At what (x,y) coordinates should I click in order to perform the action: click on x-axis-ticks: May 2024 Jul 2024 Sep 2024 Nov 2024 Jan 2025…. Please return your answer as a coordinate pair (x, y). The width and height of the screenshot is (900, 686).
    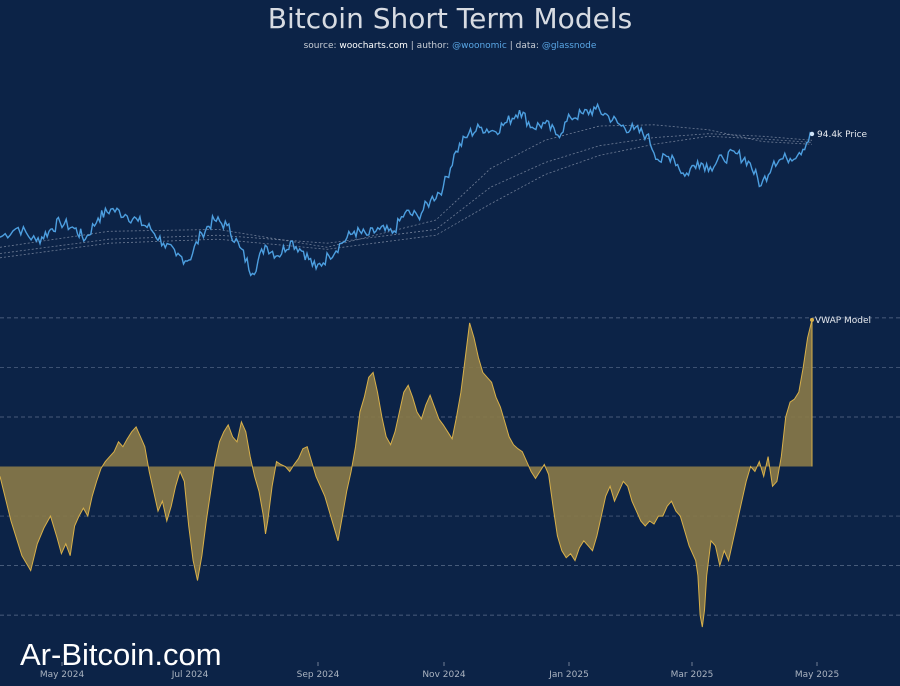
    Looking at the image, I should click on (439, 671).